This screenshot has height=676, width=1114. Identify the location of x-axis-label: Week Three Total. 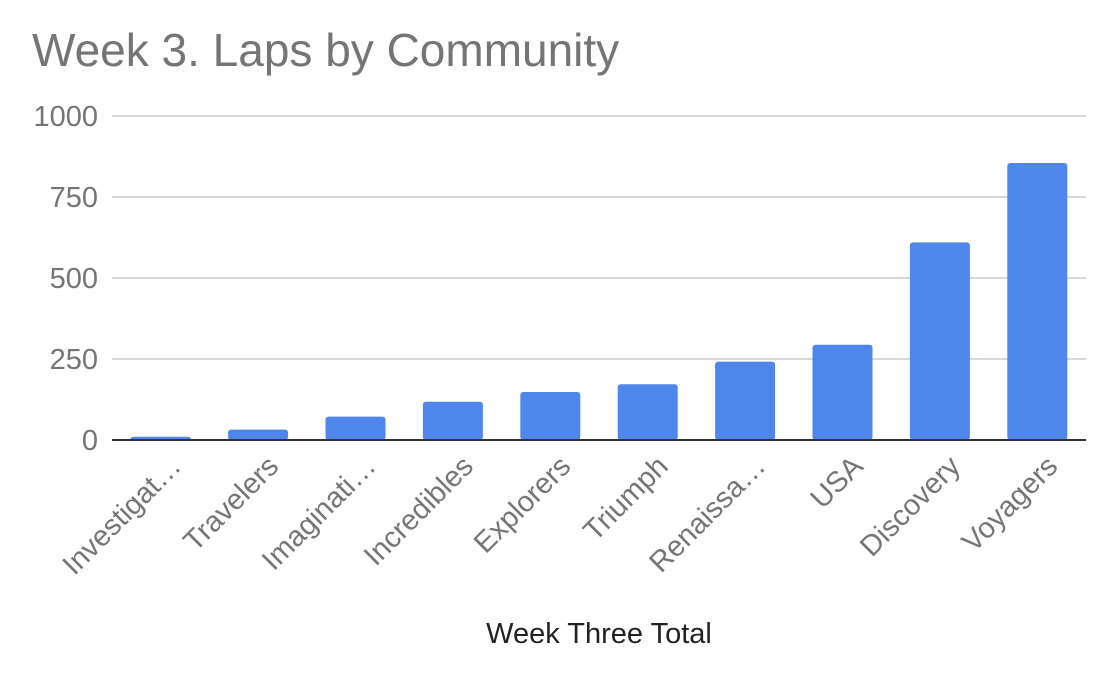
(599, 634).